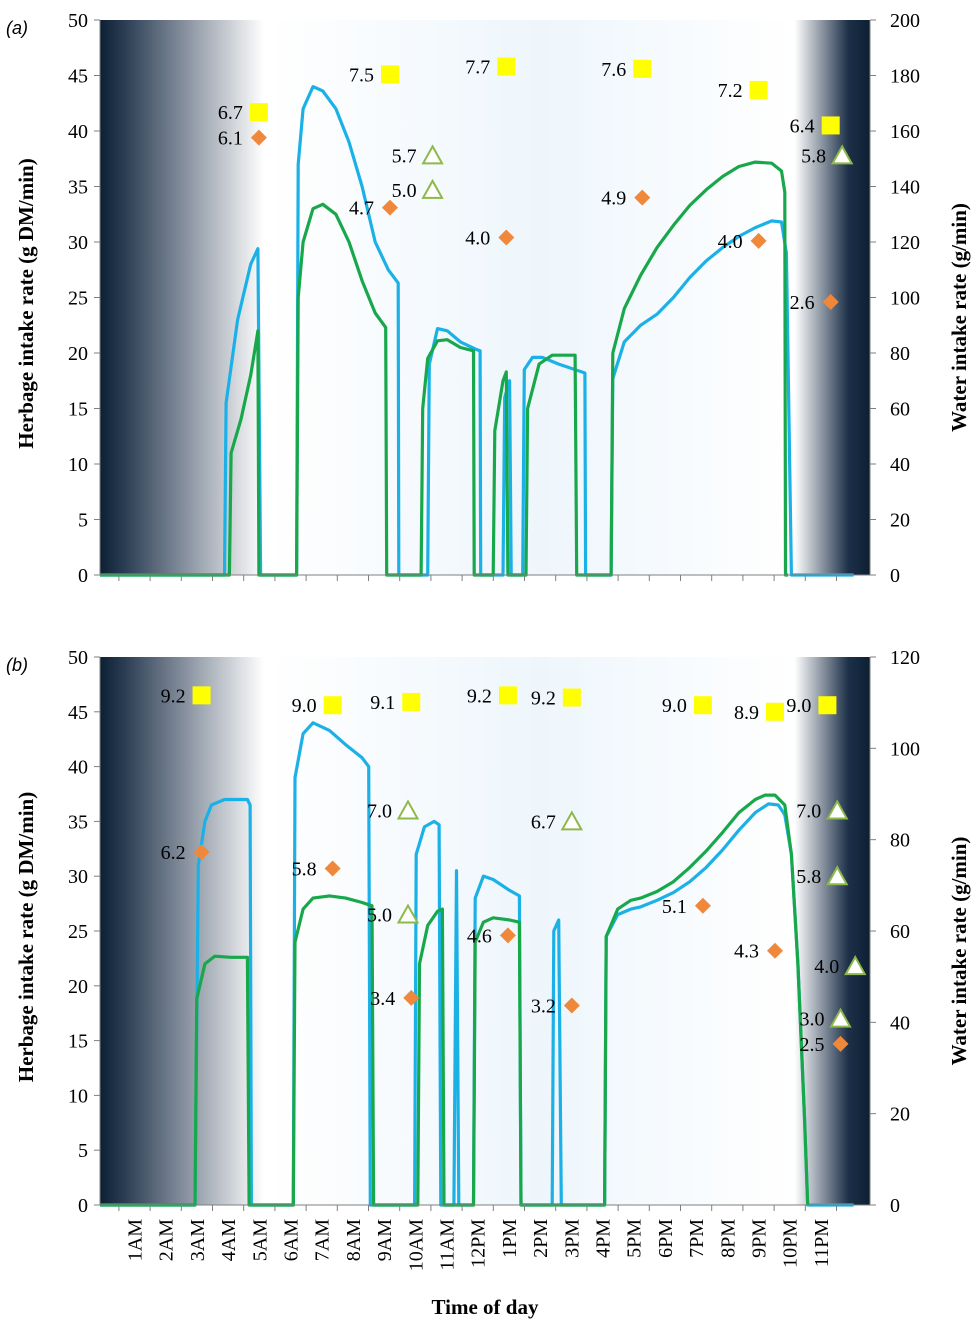 The height and width of the screenshot is (1319, 973). Describe the element at coordinates (230, 139) in the screenshot. I see `marker-value-label: 6.1` at that location.